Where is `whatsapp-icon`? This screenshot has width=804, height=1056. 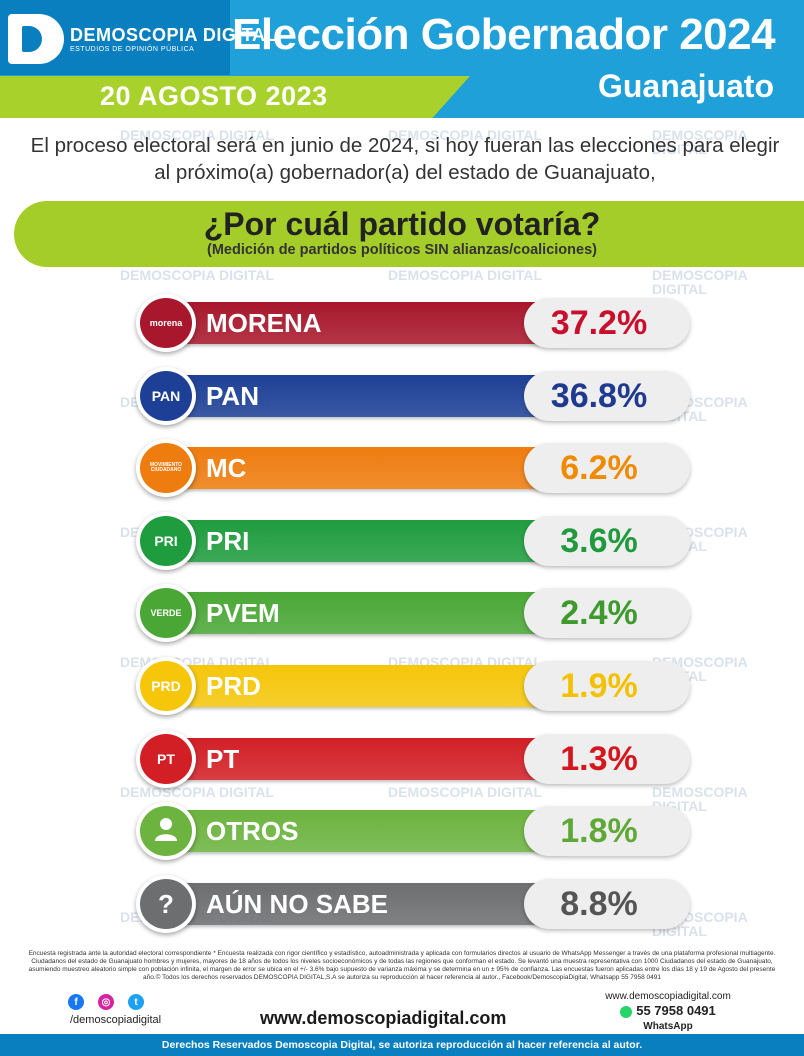
whatsapp-icon is located at coordinates (626, 1011).